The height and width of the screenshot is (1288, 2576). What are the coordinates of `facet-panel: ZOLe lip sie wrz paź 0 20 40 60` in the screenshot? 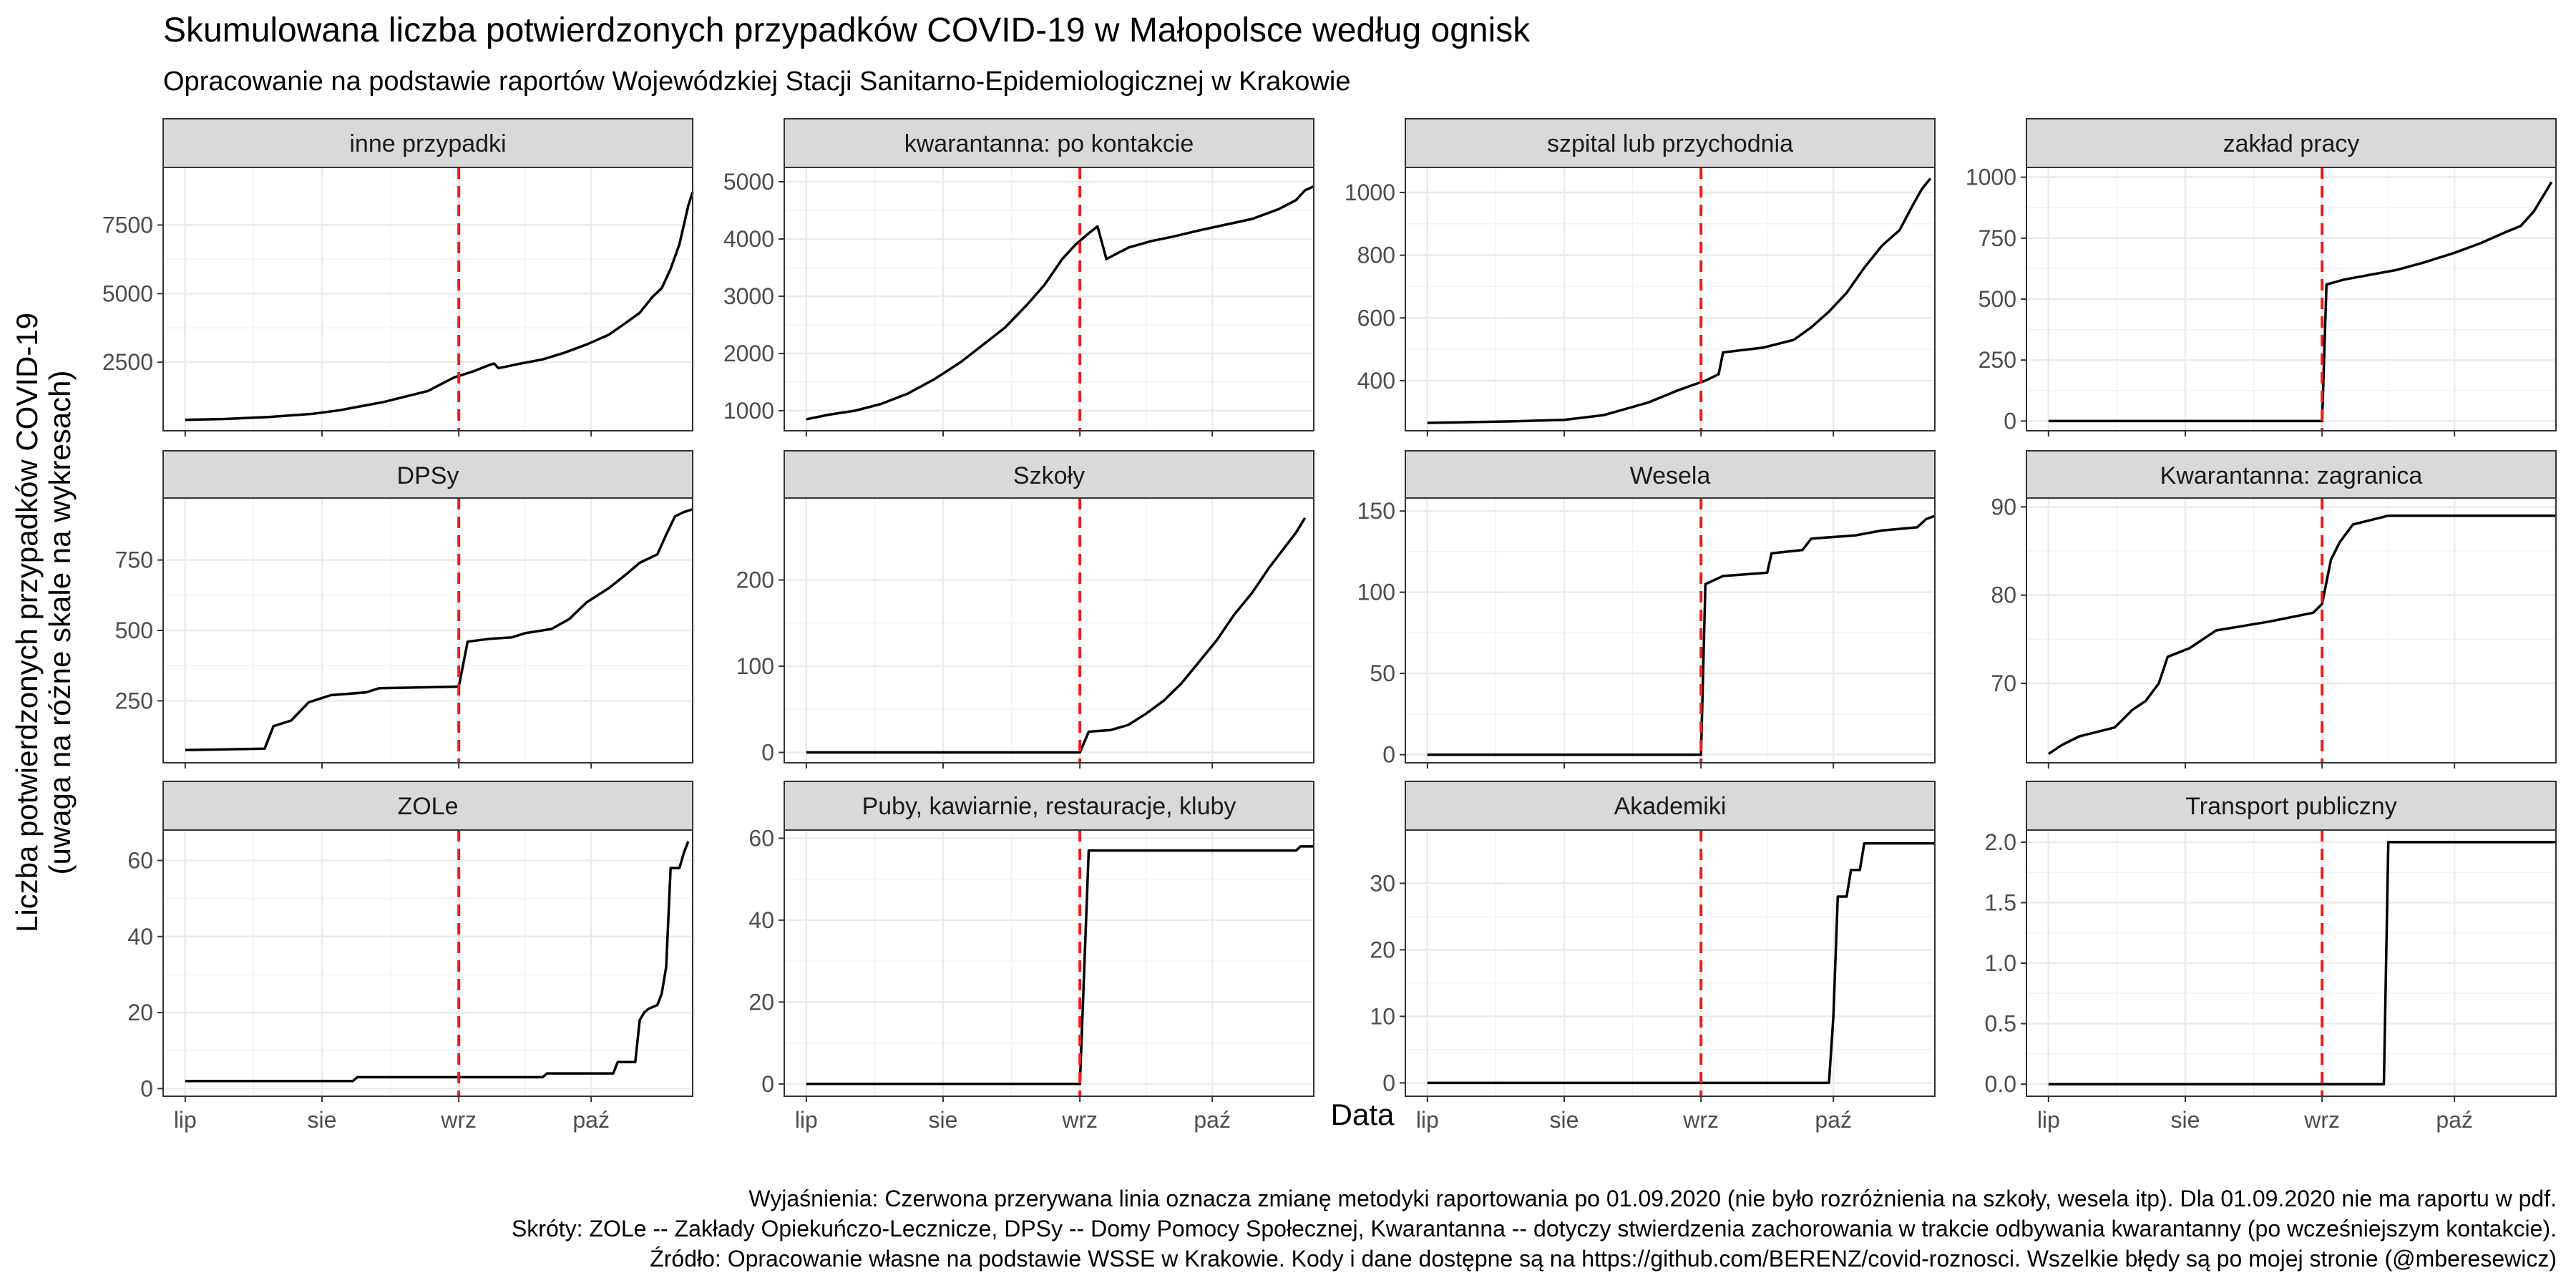 It's located at (410, 957).